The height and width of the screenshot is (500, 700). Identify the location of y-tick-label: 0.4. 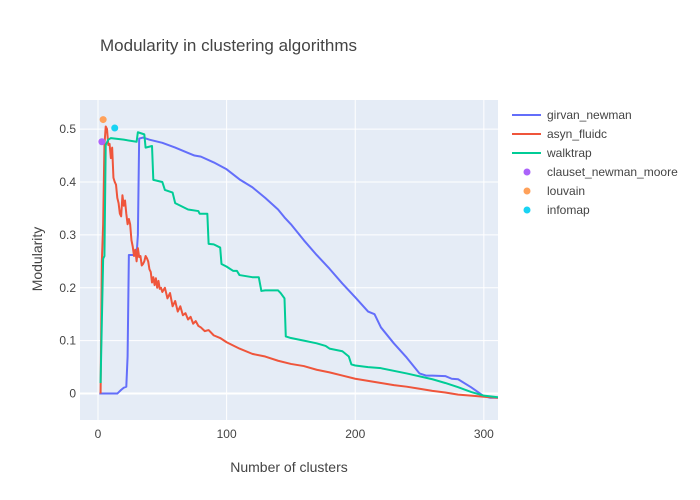
(67, 182).